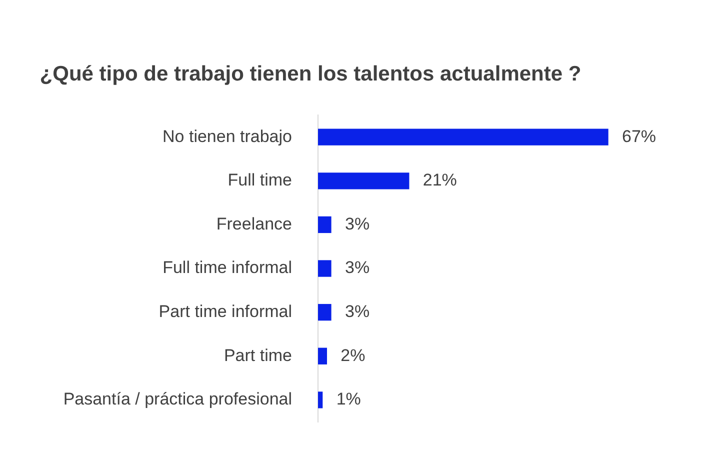  What do you see at coordinates (348, 399) in the screenshot?
I see `data-label: 1%` at bounding box center [348, 399].